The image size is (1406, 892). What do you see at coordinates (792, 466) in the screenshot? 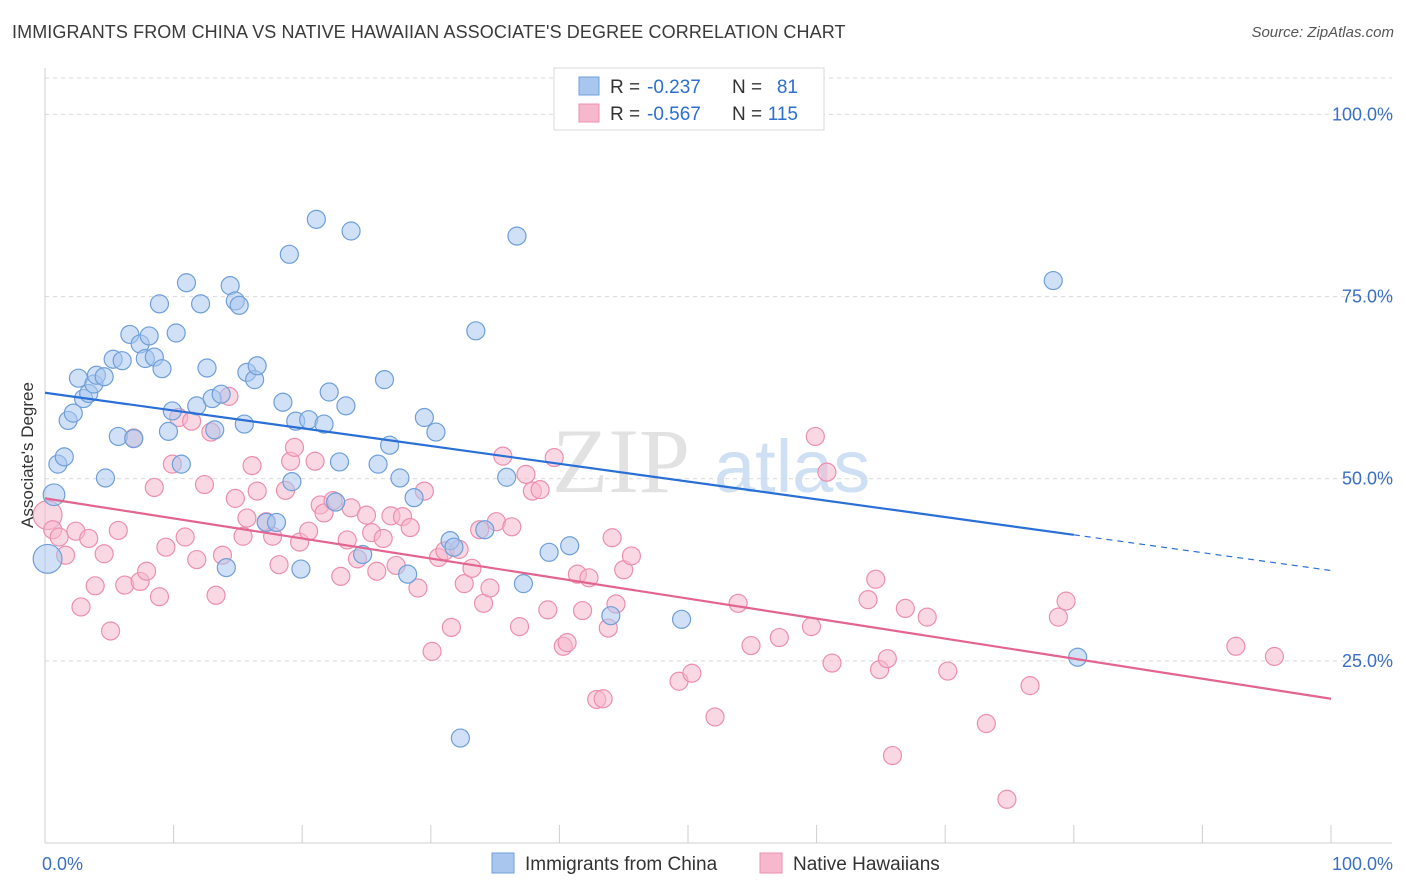
I see `watermark-atlas: atlas` at bounding box center [792, 466].